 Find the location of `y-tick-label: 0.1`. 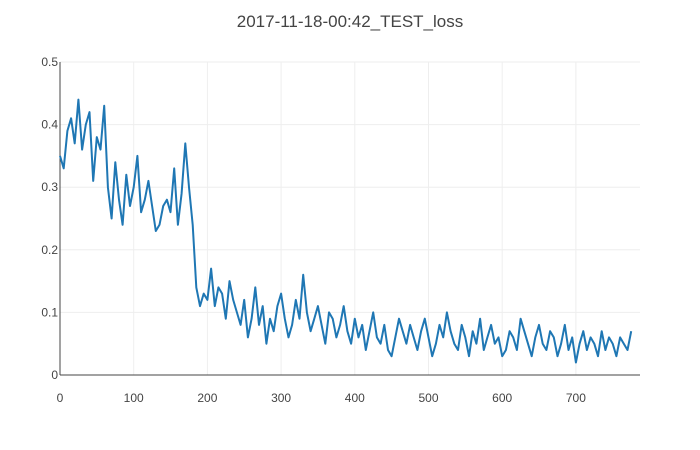

y-tick-label: 0.1 is located at coordinates (49, 312).